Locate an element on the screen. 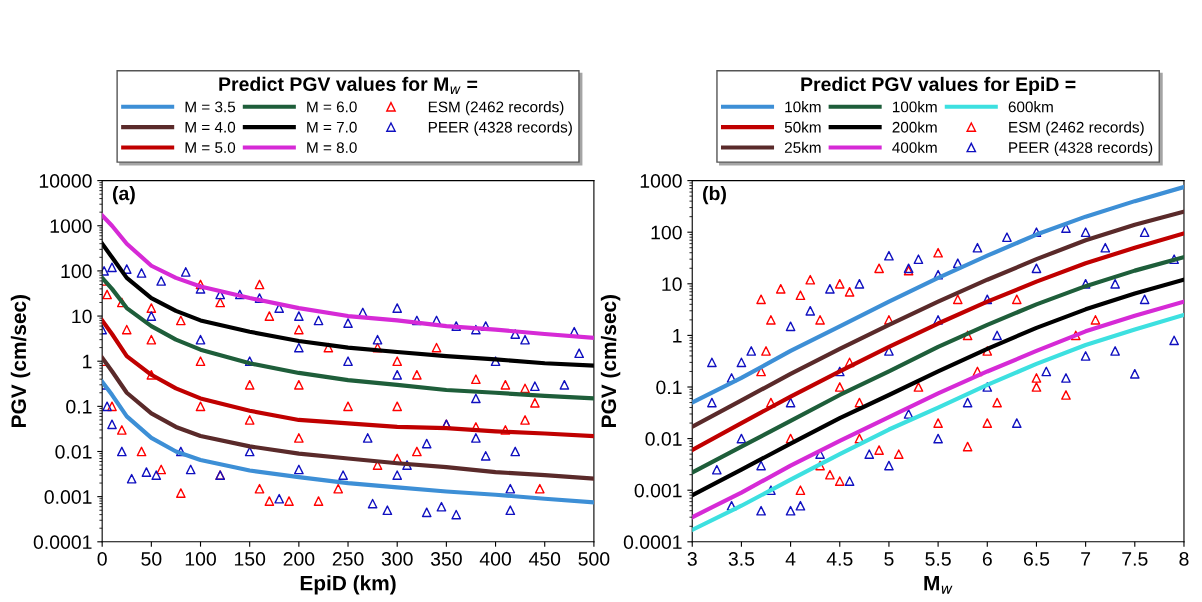 The image size is (1202, 602). legend-label: 25km is located at coordinates (802, 147).